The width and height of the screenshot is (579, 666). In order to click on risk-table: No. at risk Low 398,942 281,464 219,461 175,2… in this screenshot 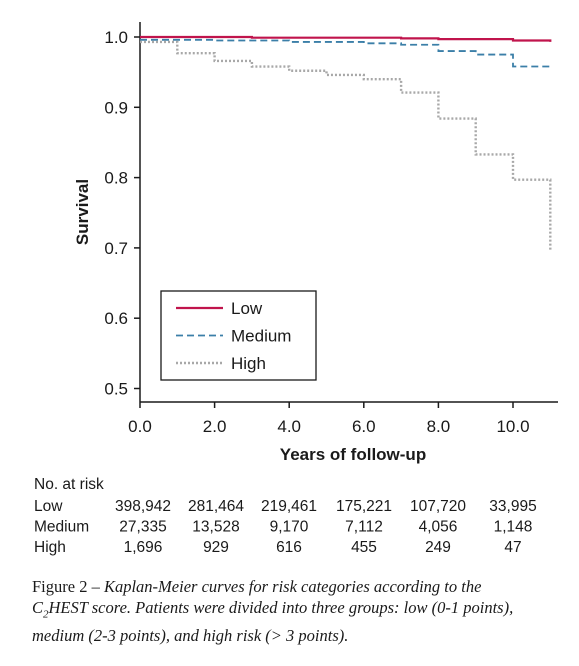, I will do `click(285, 516)`.